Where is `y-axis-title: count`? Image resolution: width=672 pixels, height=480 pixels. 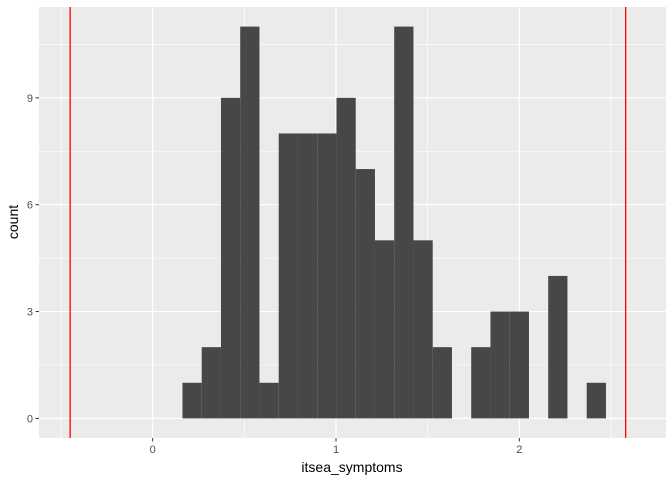 y-axis-title: count is located at coordinates (13, 222).